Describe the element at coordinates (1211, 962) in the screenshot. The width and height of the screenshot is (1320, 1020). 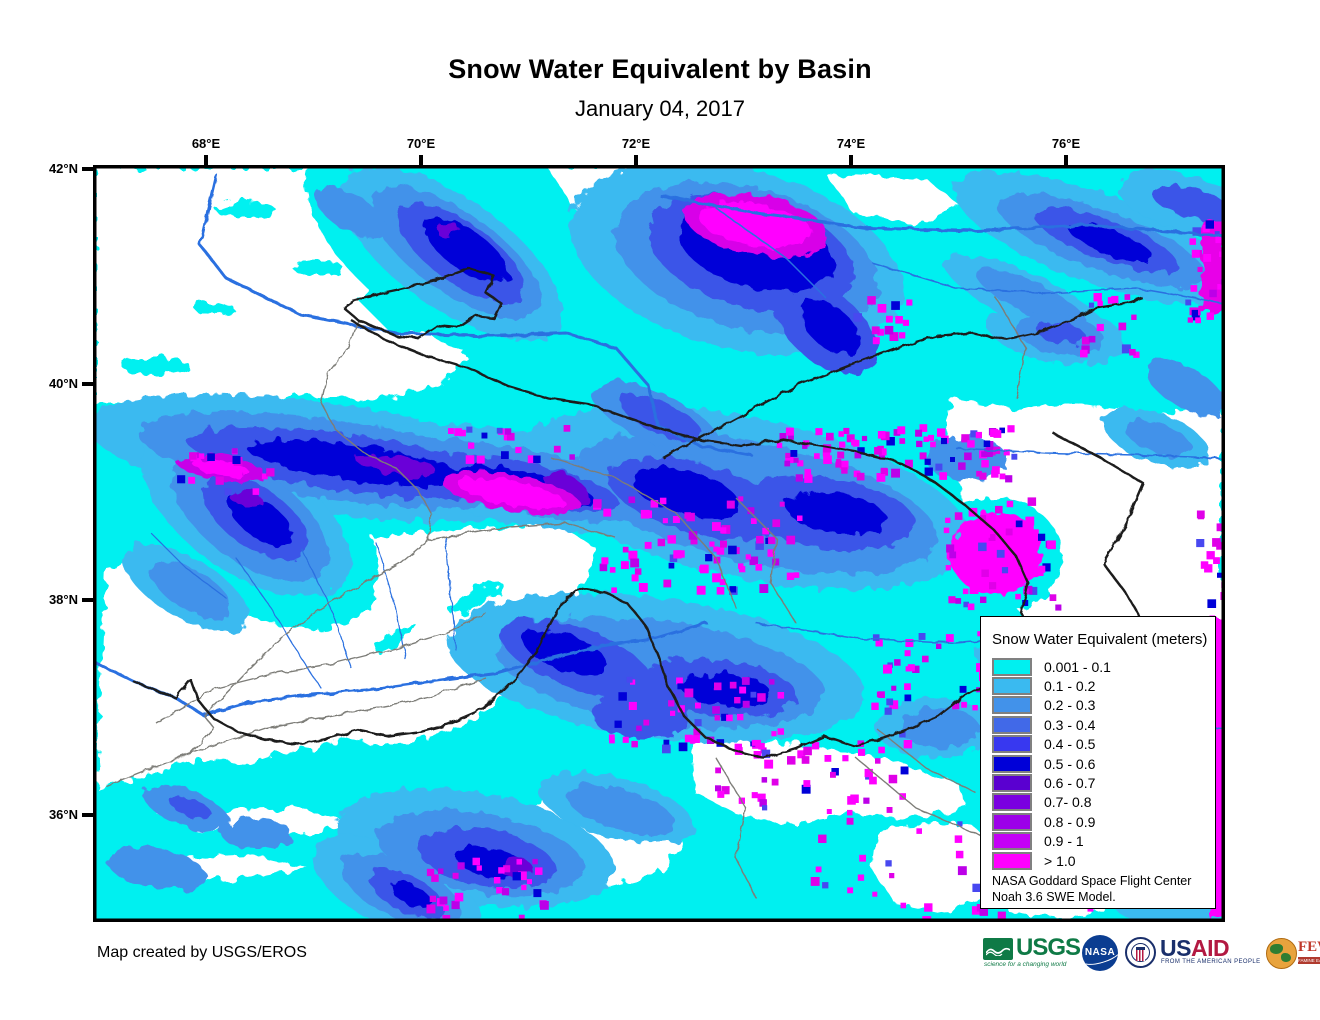
I see `usaid-logo-tagline: FROM THE AMERICAN PEOPLE` at that location.